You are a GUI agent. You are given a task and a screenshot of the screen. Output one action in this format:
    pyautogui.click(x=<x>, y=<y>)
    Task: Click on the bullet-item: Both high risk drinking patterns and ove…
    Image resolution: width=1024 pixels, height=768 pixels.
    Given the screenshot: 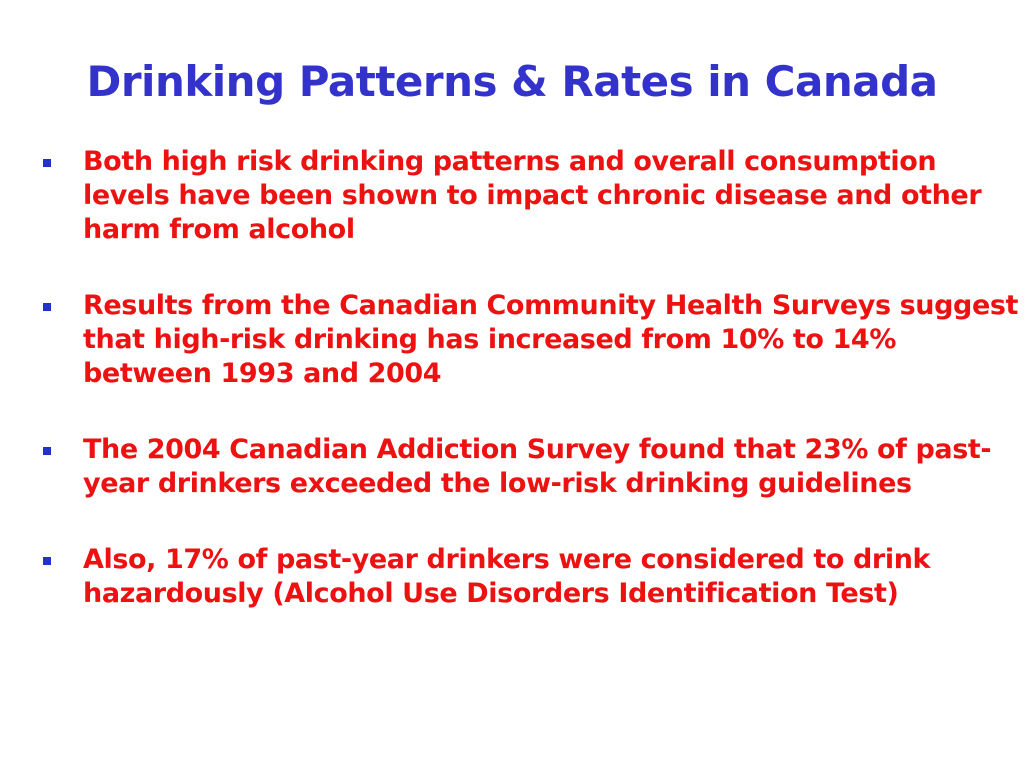 What is the action you would take?
    pyautogui.click(x=530, y=196)
    